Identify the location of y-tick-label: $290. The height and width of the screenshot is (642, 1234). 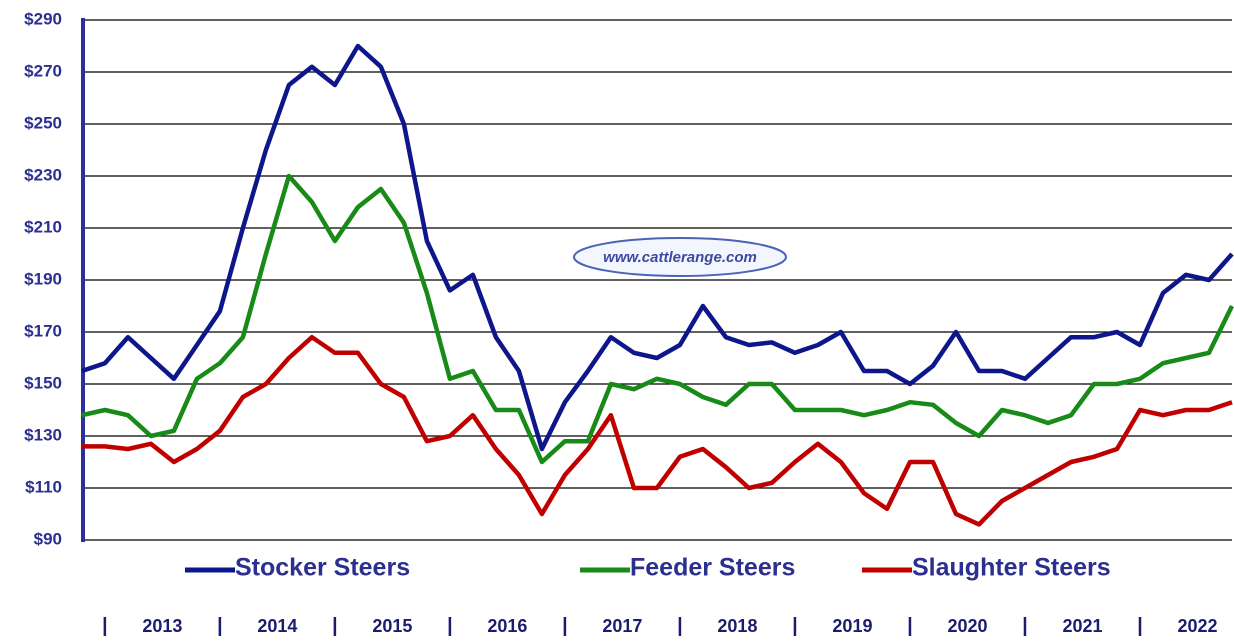
(43, 18).